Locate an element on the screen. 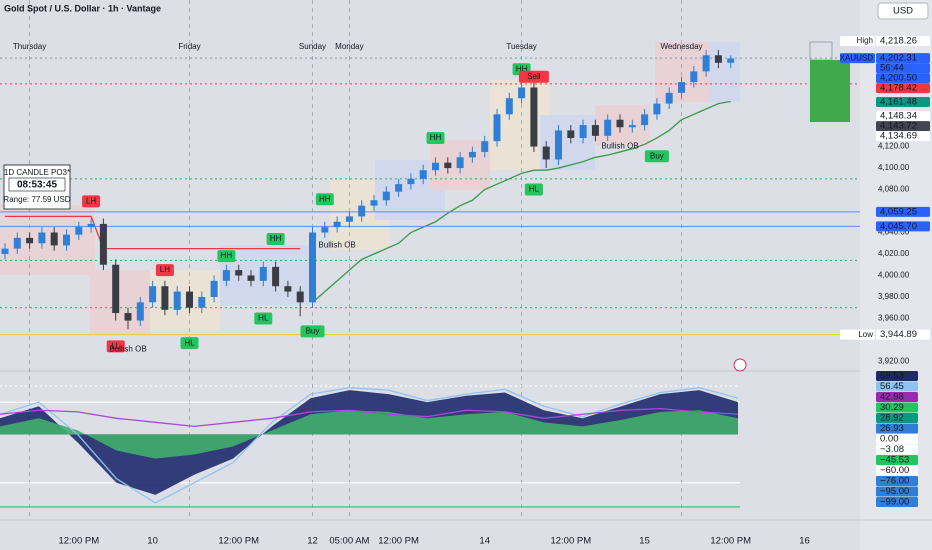 Image resolution: width=932 pixels, height=550 pixels. position-tool is located at coordinates (829, 81).